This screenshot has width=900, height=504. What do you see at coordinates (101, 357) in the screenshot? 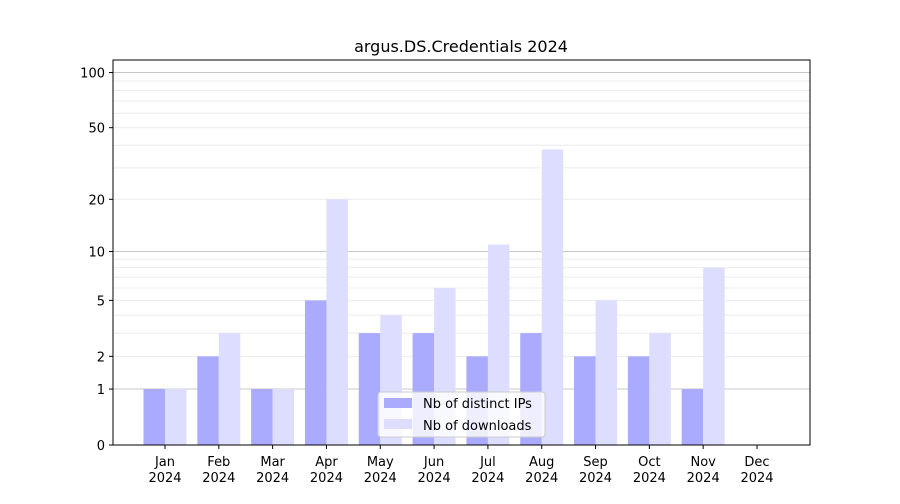
I see `y-tick-label: 2` at bounding box center [101, 357].